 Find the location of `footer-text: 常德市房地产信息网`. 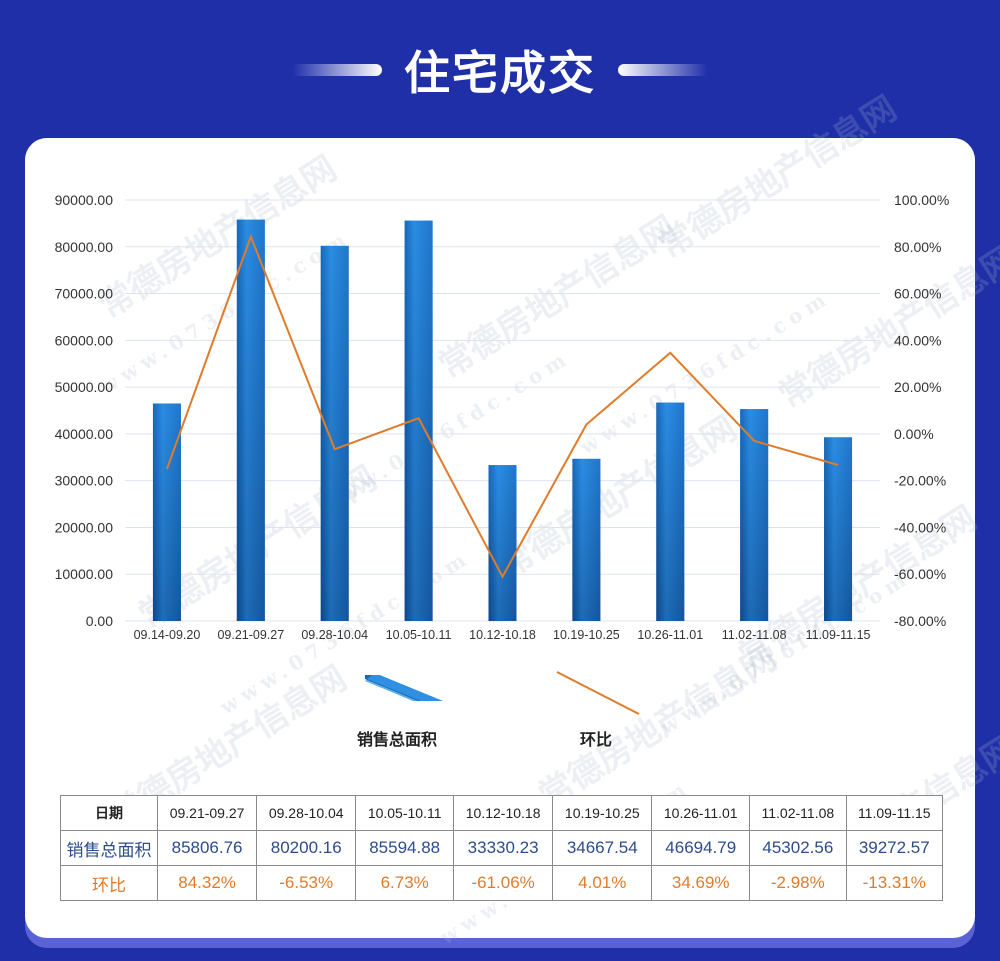

footer-text: 常德市房地产信息网 is located at coordinates (887, 919).